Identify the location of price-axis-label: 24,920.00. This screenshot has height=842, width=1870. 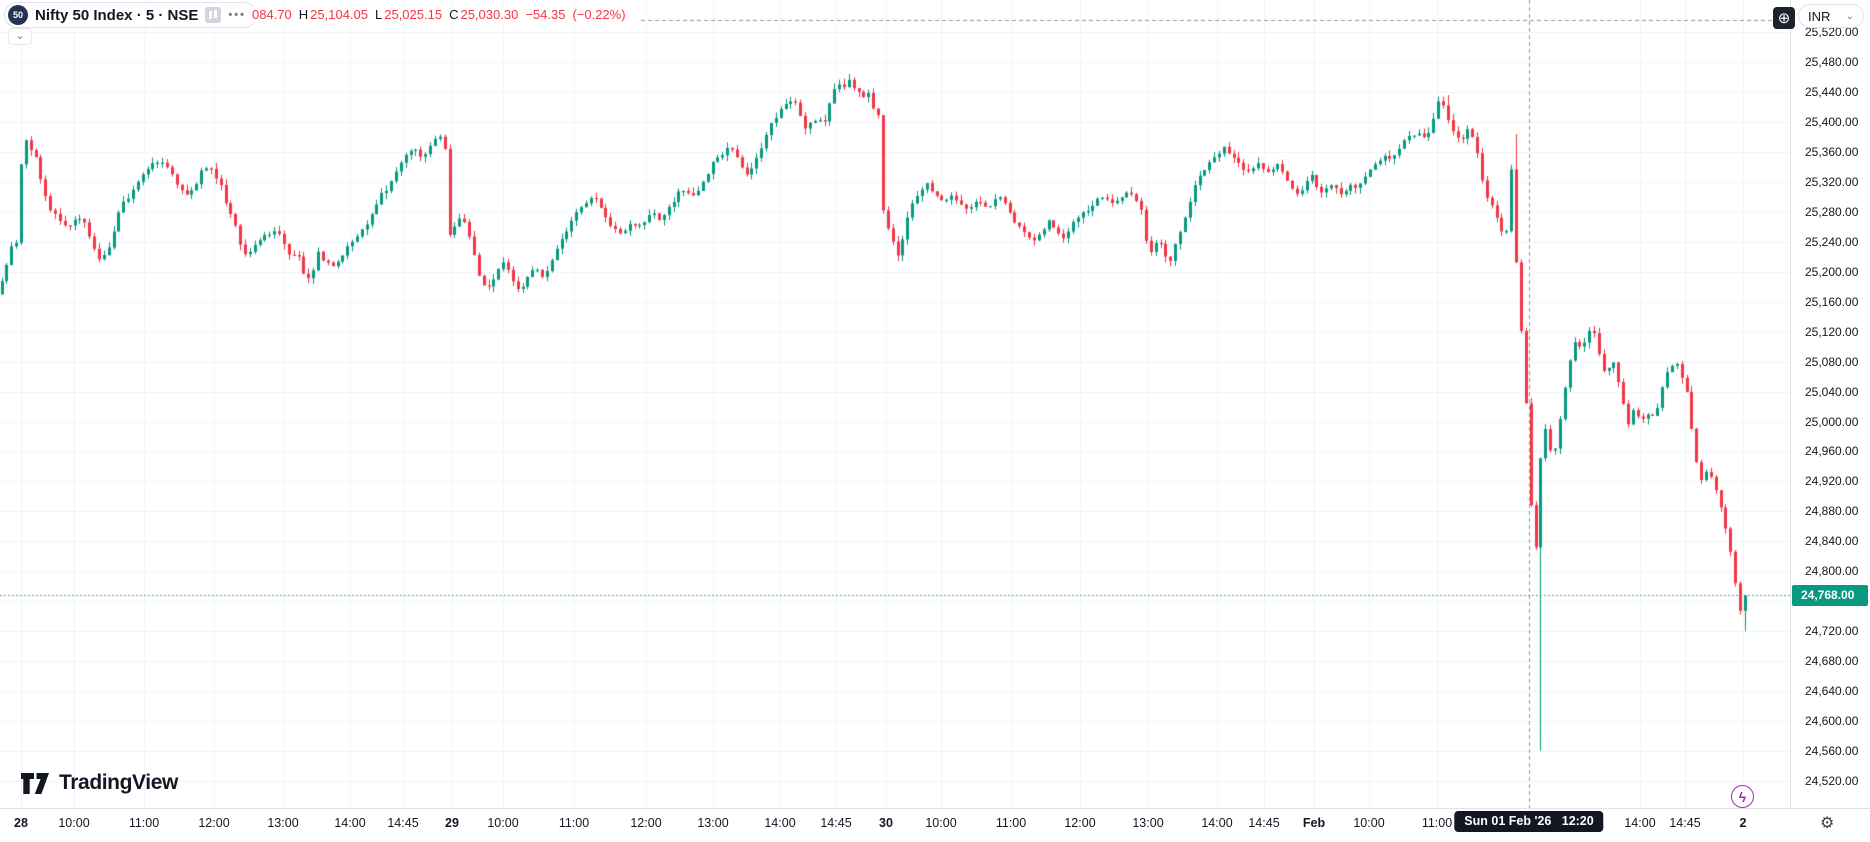
(1832, 481).